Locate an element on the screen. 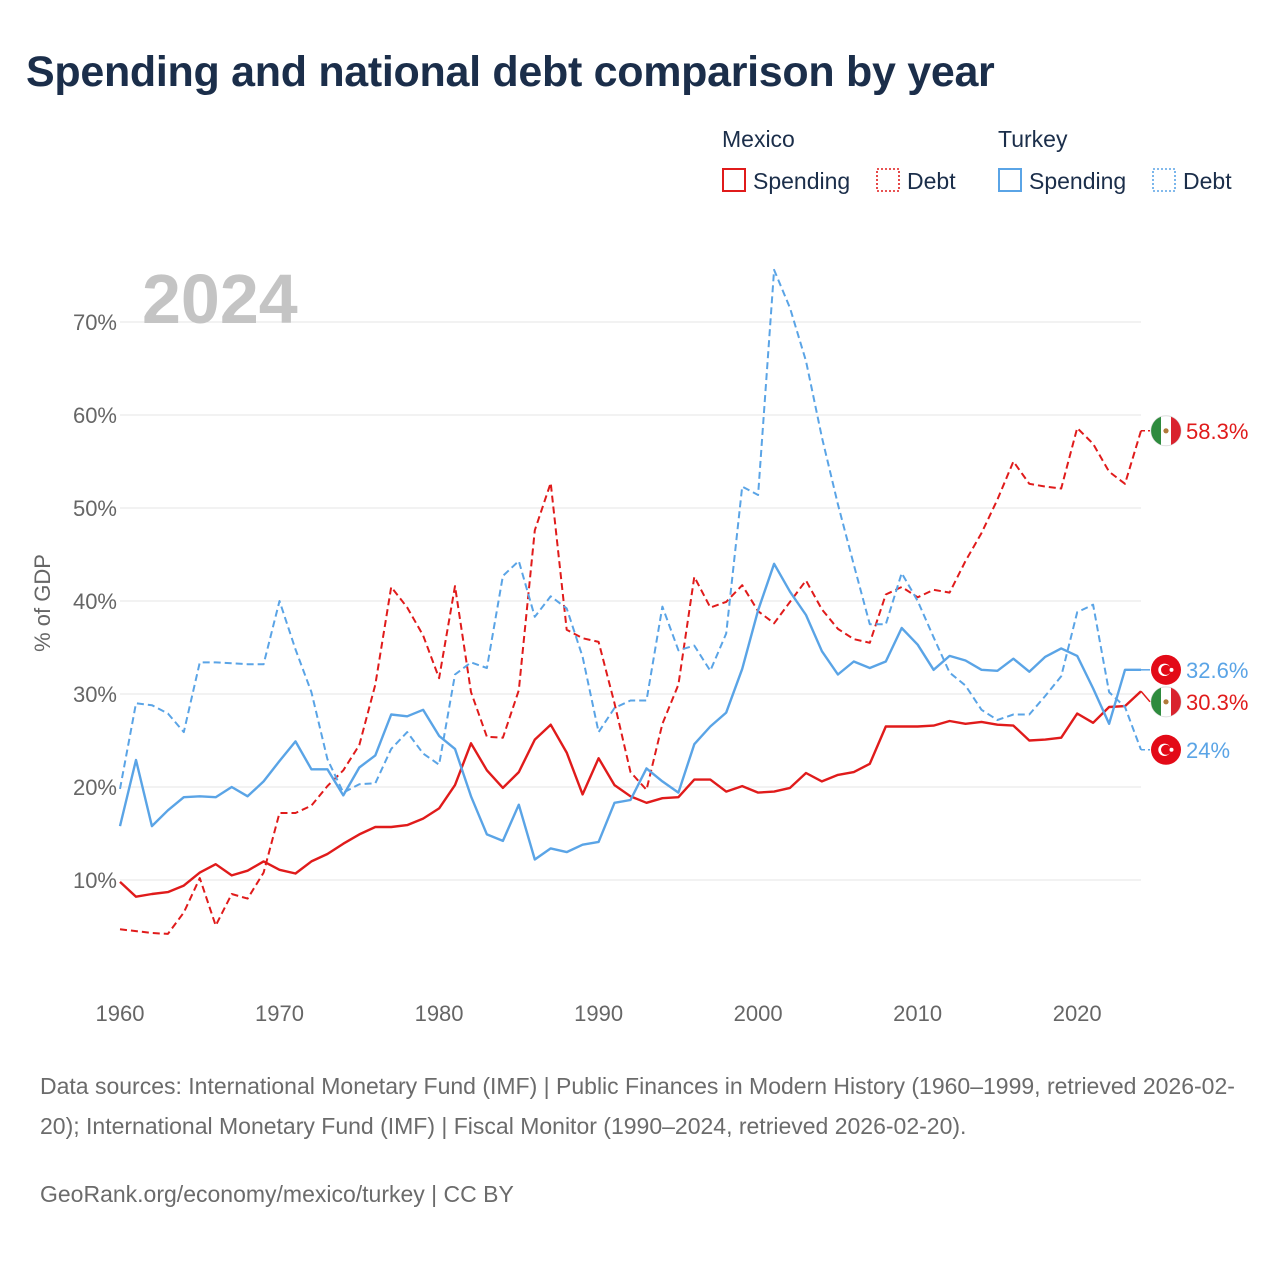 The image size is (1280, 1280). y-axis-ticks: 10% 20% 30% 40% 50% 60% 70% is located at coordinates (95, 601).